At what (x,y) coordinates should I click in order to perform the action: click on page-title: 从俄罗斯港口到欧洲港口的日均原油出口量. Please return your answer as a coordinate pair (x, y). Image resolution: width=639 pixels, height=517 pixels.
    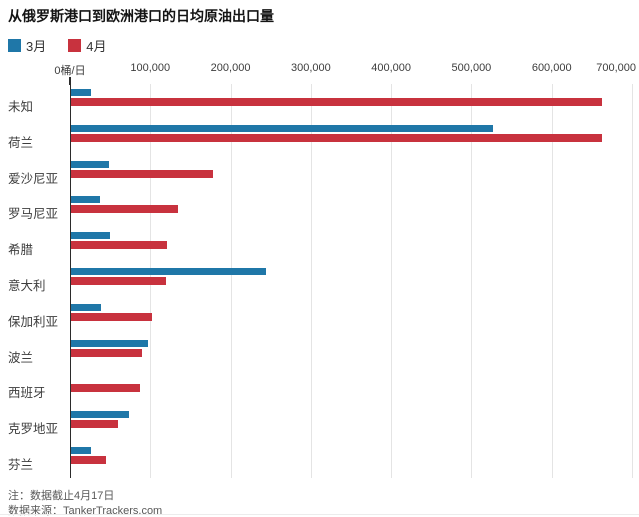
    Looking at the image, I should click on (141, 16).